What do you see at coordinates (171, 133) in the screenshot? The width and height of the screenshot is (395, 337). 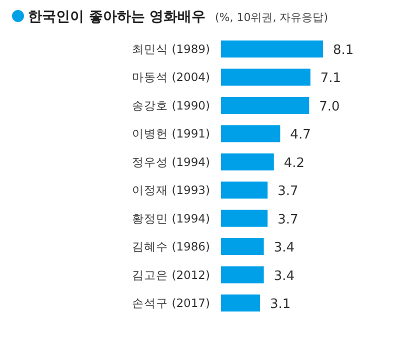 I see `y-tick-label: 이병헌 (1991)` at bounding box center [171, 133].